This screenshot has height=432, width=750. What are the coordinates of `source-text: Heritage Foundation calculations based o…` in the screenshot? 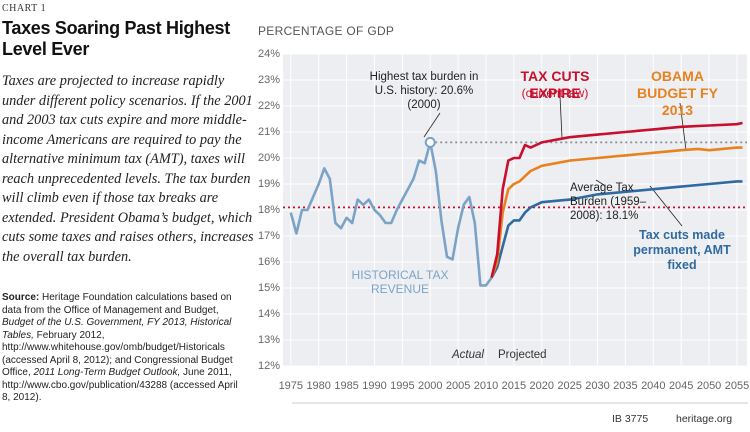 It's located at (117, 304).